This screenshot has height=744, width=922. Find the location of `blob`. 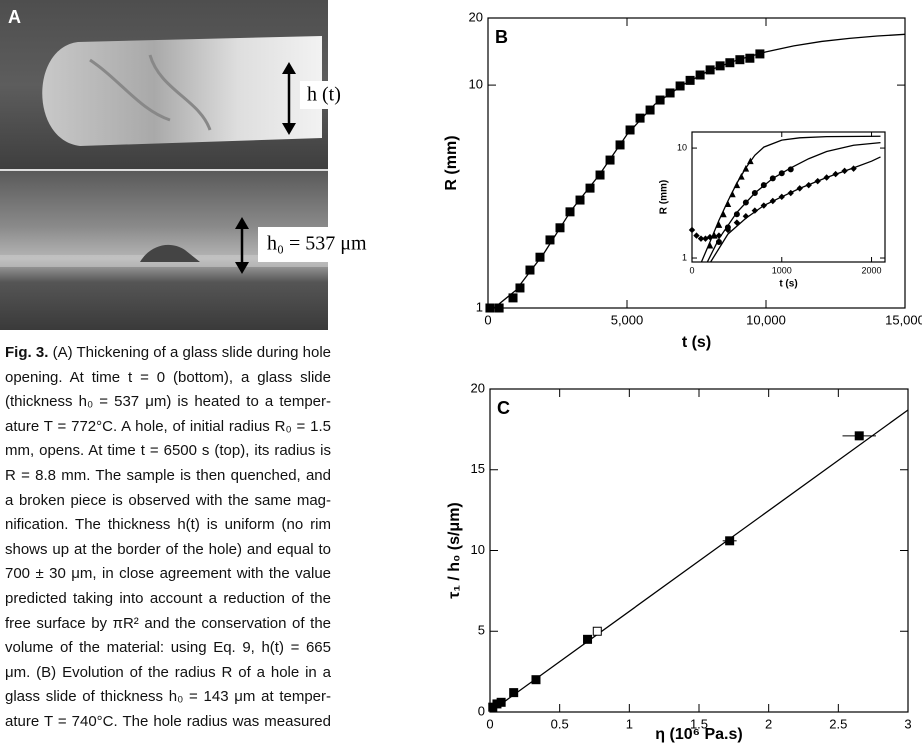

blob is located at coordinates (170, 253).